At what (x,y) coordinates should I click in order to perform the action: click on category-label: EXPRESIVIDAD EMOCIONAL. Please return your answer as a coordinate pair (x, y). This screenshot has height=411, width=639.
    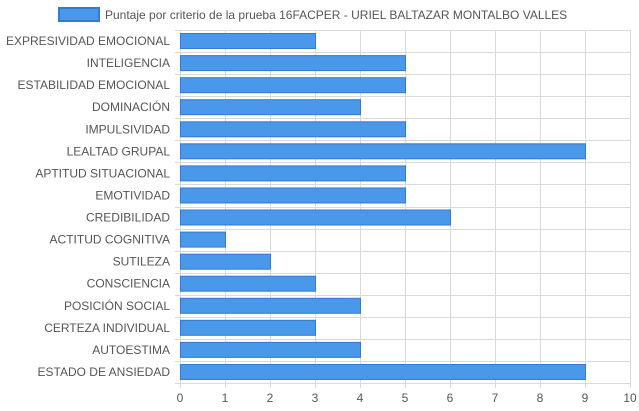
    Looking at the image, I should click on (88, 41).